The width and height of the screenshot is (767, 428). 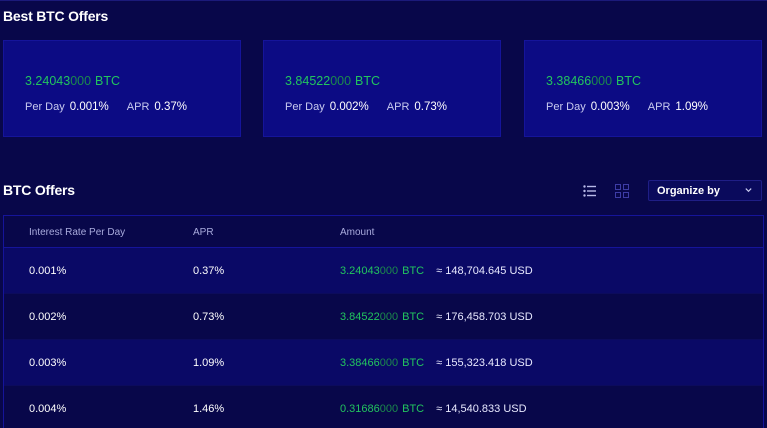 What do you see at coordinates (48, 409) in the screenshot?
I see `rate-cell: 0.004%` at bounding box center [48, 409].